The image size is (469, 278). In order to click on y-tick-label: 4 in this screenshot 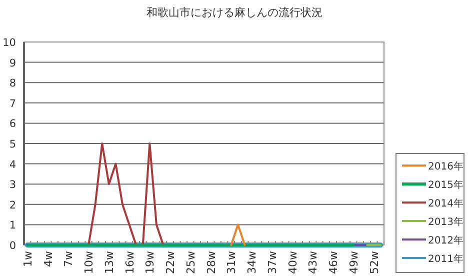, I will do `click(12, 164)`.